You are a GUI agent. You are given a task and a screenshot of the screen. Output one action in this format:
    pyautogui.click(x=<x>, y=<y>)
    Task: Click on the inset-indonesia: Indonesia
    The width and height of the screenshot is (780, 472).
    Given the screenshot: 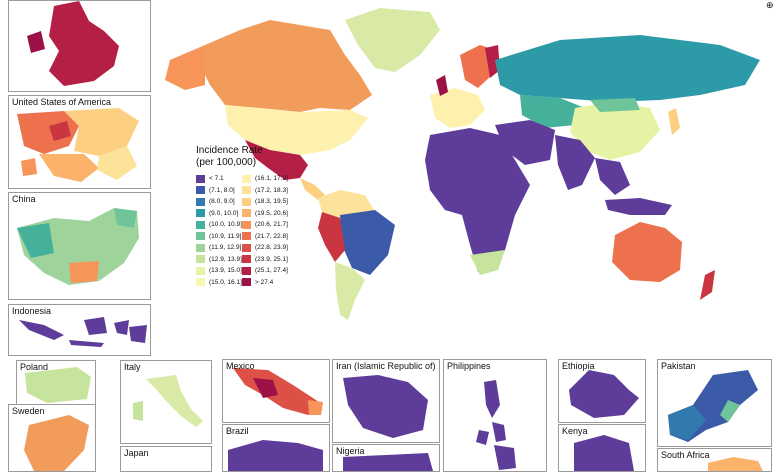 What is the action you would take?
    pyautogui.click(x=79, y=330)
    